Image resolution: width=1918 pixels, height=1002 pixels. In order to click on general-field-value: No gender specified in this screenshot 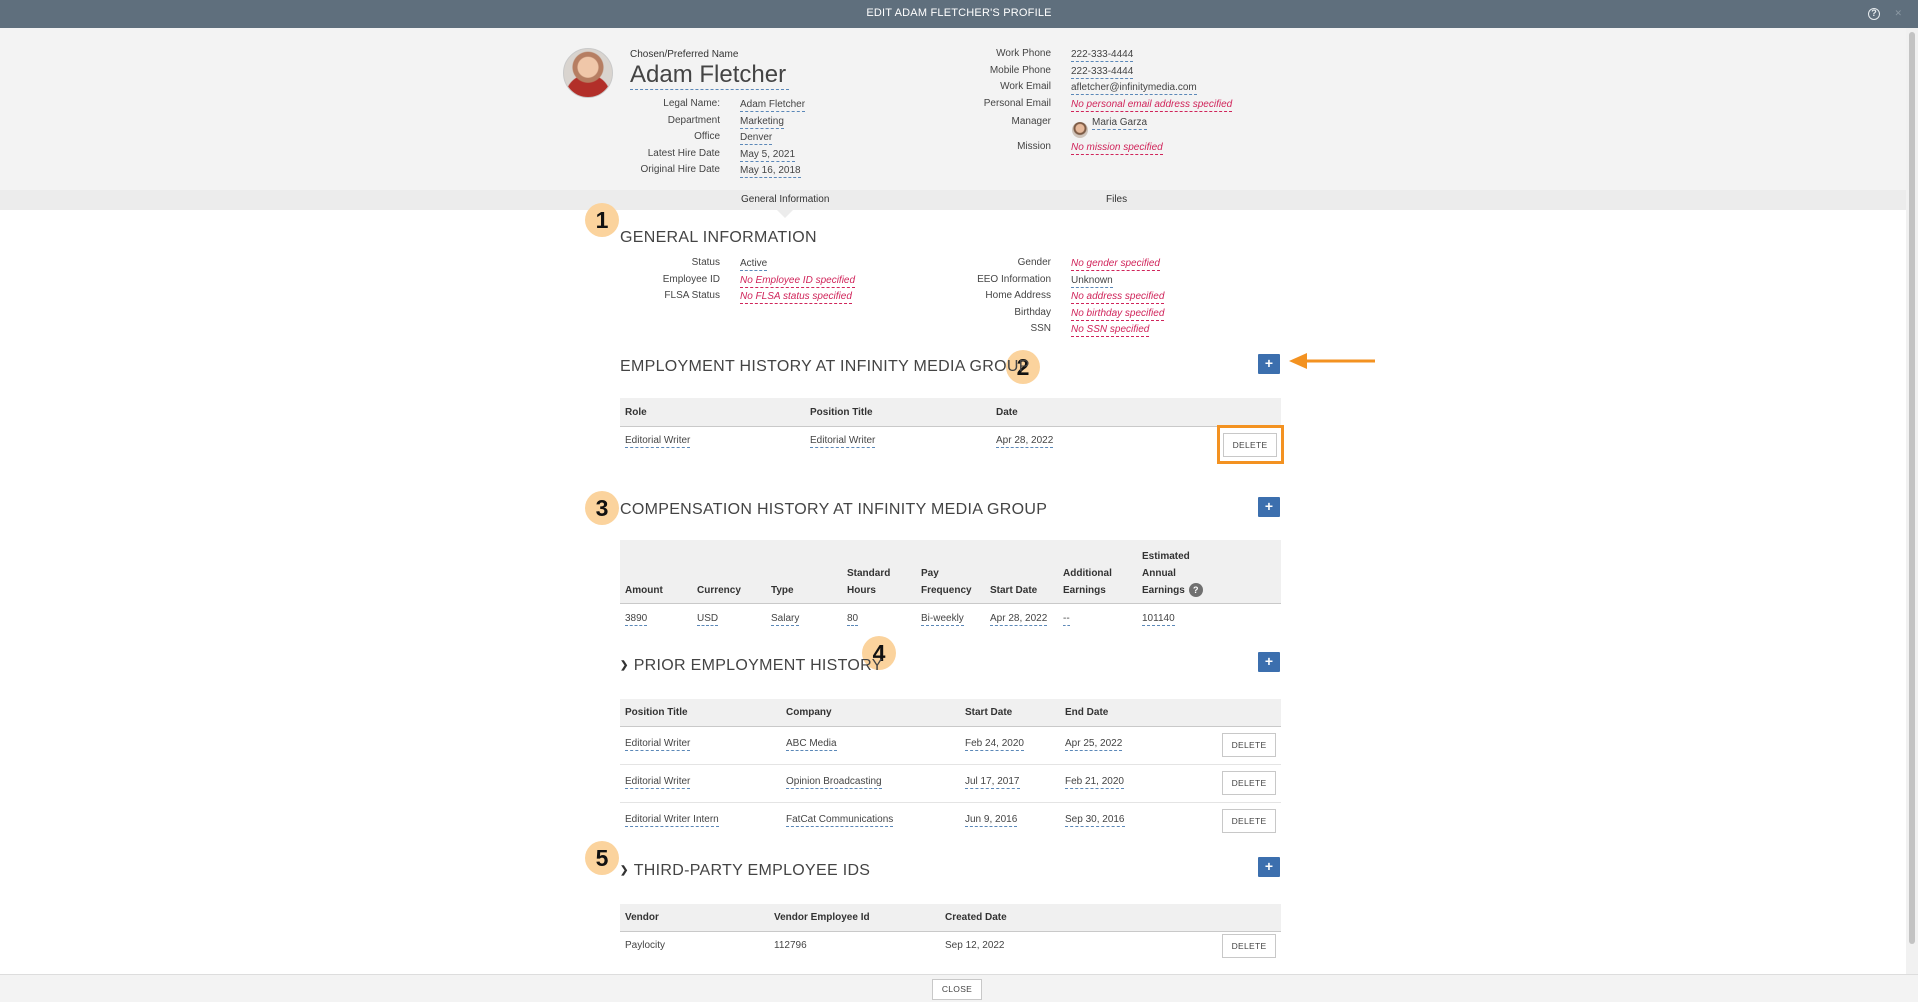, I will do `click(1115, 264)`.